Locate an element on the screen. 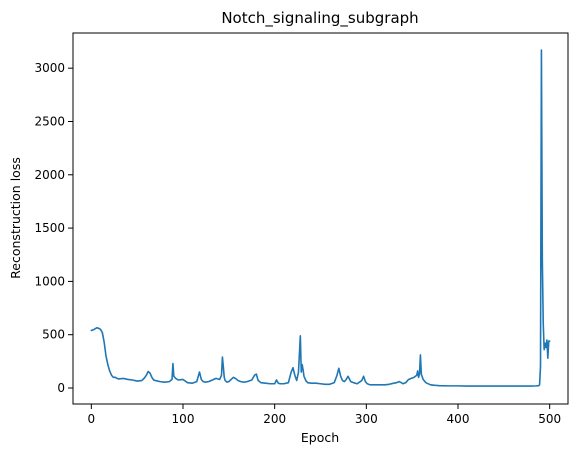  x-tick-label: 100 is located at coordinates (183, 419).